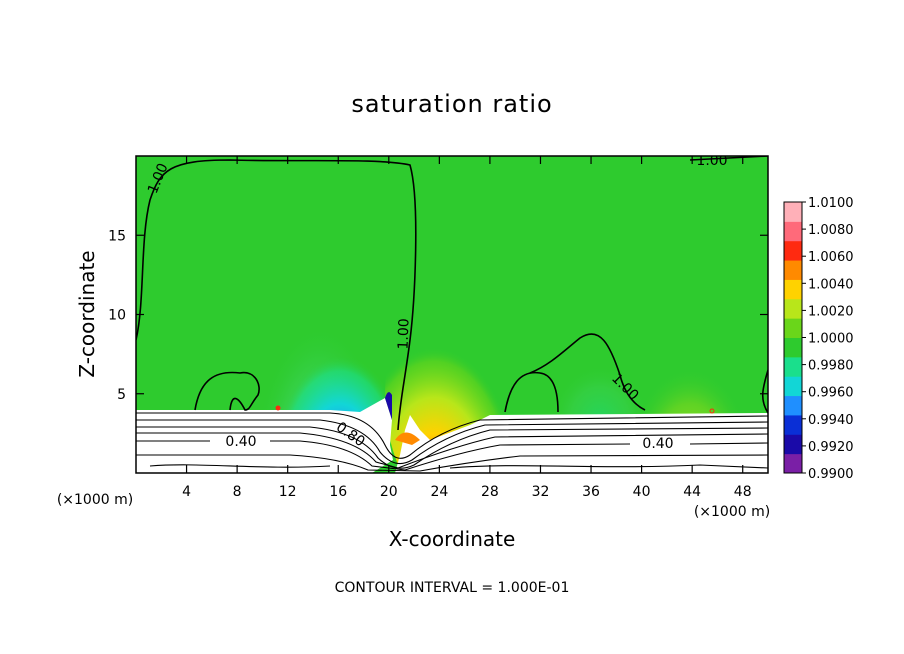 The width and height of the screenshot is (904, 654). Describe the element at coordinates (455, 374) in the screenshot. I see `red-region` at that location.